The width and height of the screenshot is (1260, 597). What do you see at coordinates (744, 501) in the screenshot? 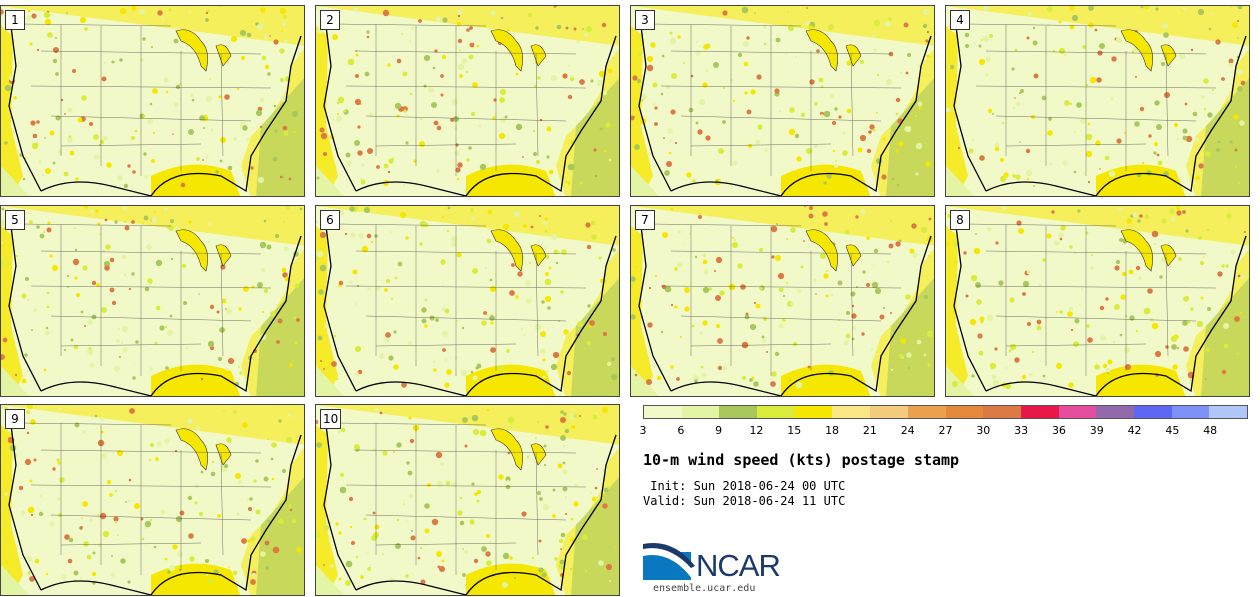
I see `valid-time: Valid: Sun 2018-06-24 11 UTC` at bounding box center [744, 501].